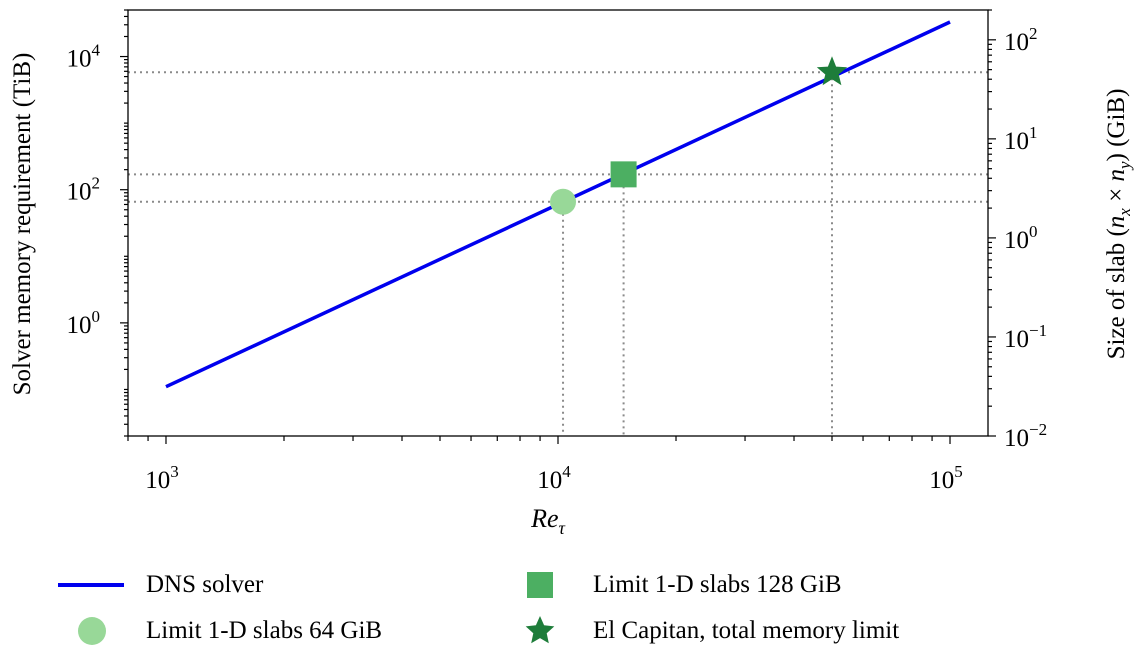  What do you see at coordinates (699, 135) in the screenshot?
I see `markers-group` at bounding box center [699, 135].